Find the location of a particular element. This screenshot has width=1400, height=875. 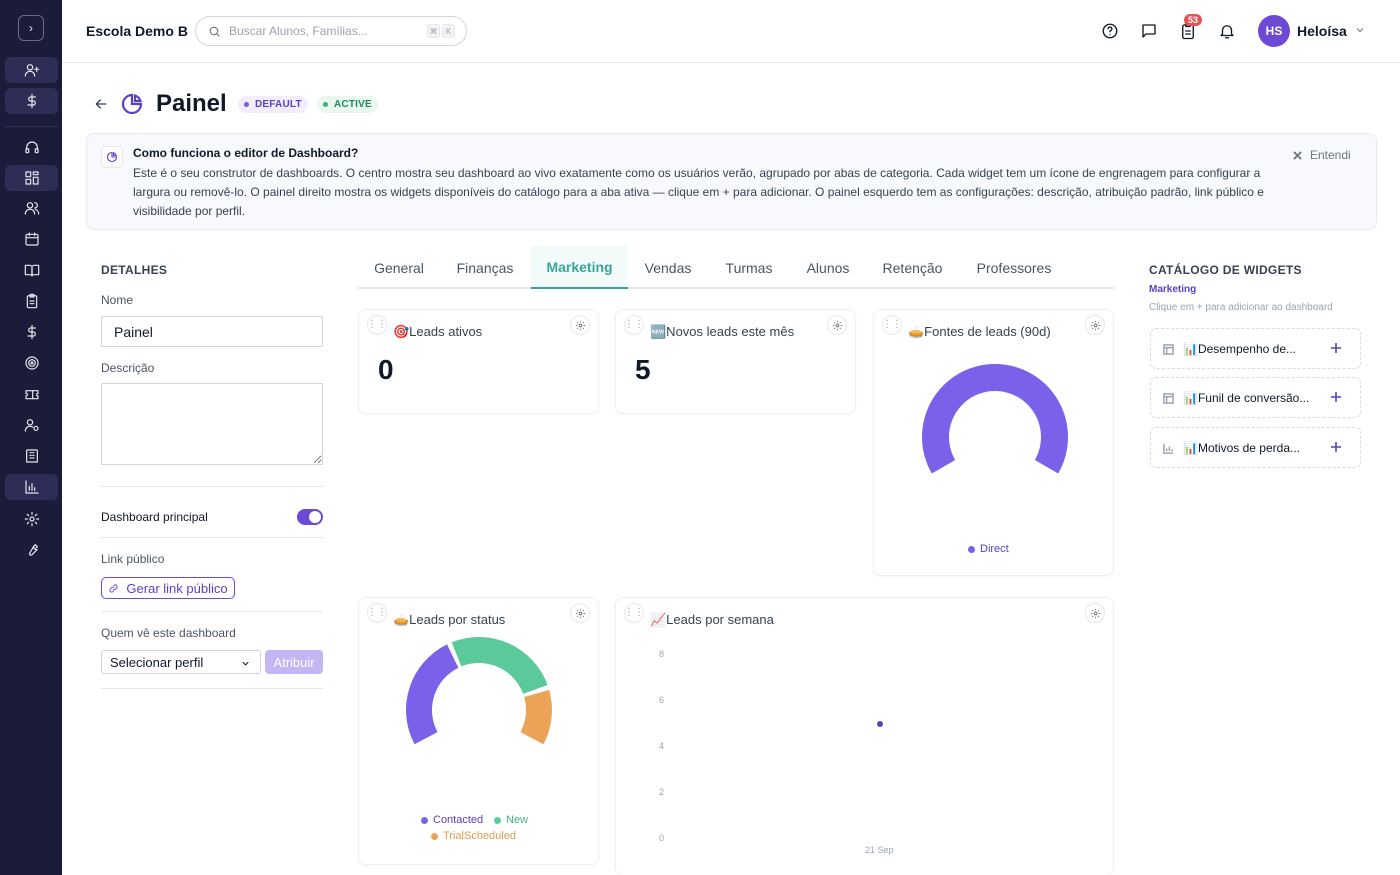

catalog-title: CATÁLOGO DE WIDGETS is located at coordinates (1225, 270).